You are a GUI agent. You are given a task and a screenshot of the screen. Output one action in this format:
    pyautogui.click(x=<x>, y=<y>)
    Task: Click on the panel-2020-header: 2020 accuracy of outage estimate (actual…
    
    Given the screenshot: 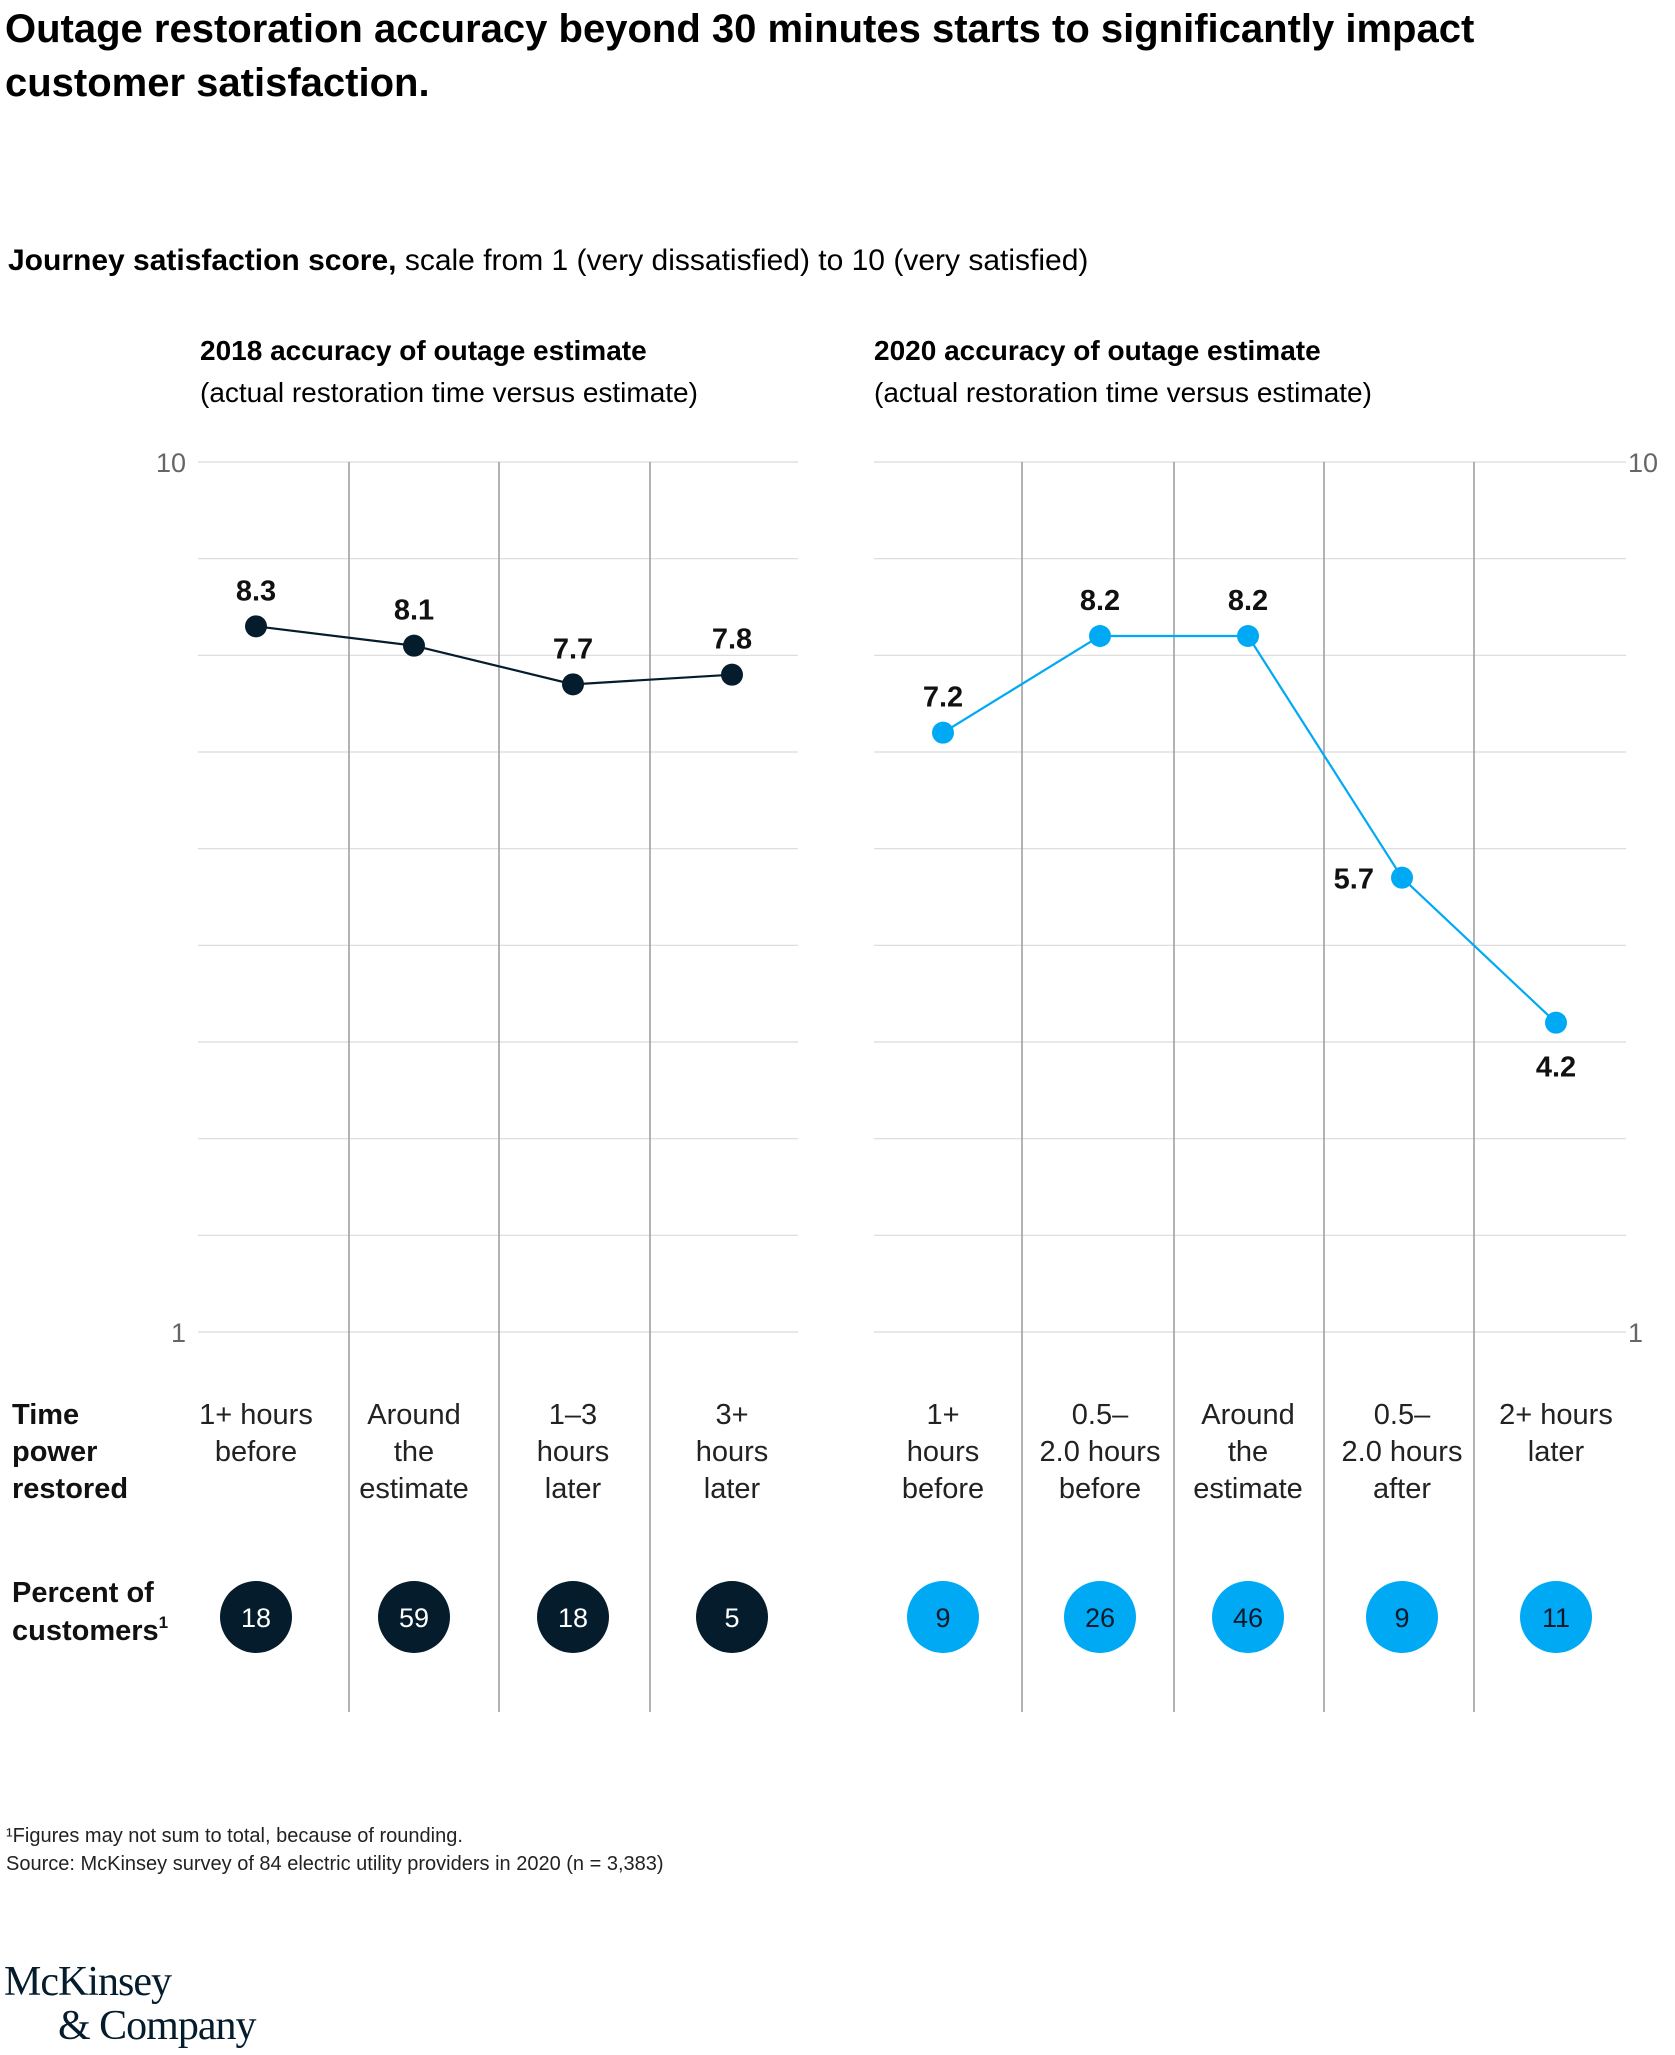 What is the action you would take?
    pyautogui.click(x=1123, y=372)
    